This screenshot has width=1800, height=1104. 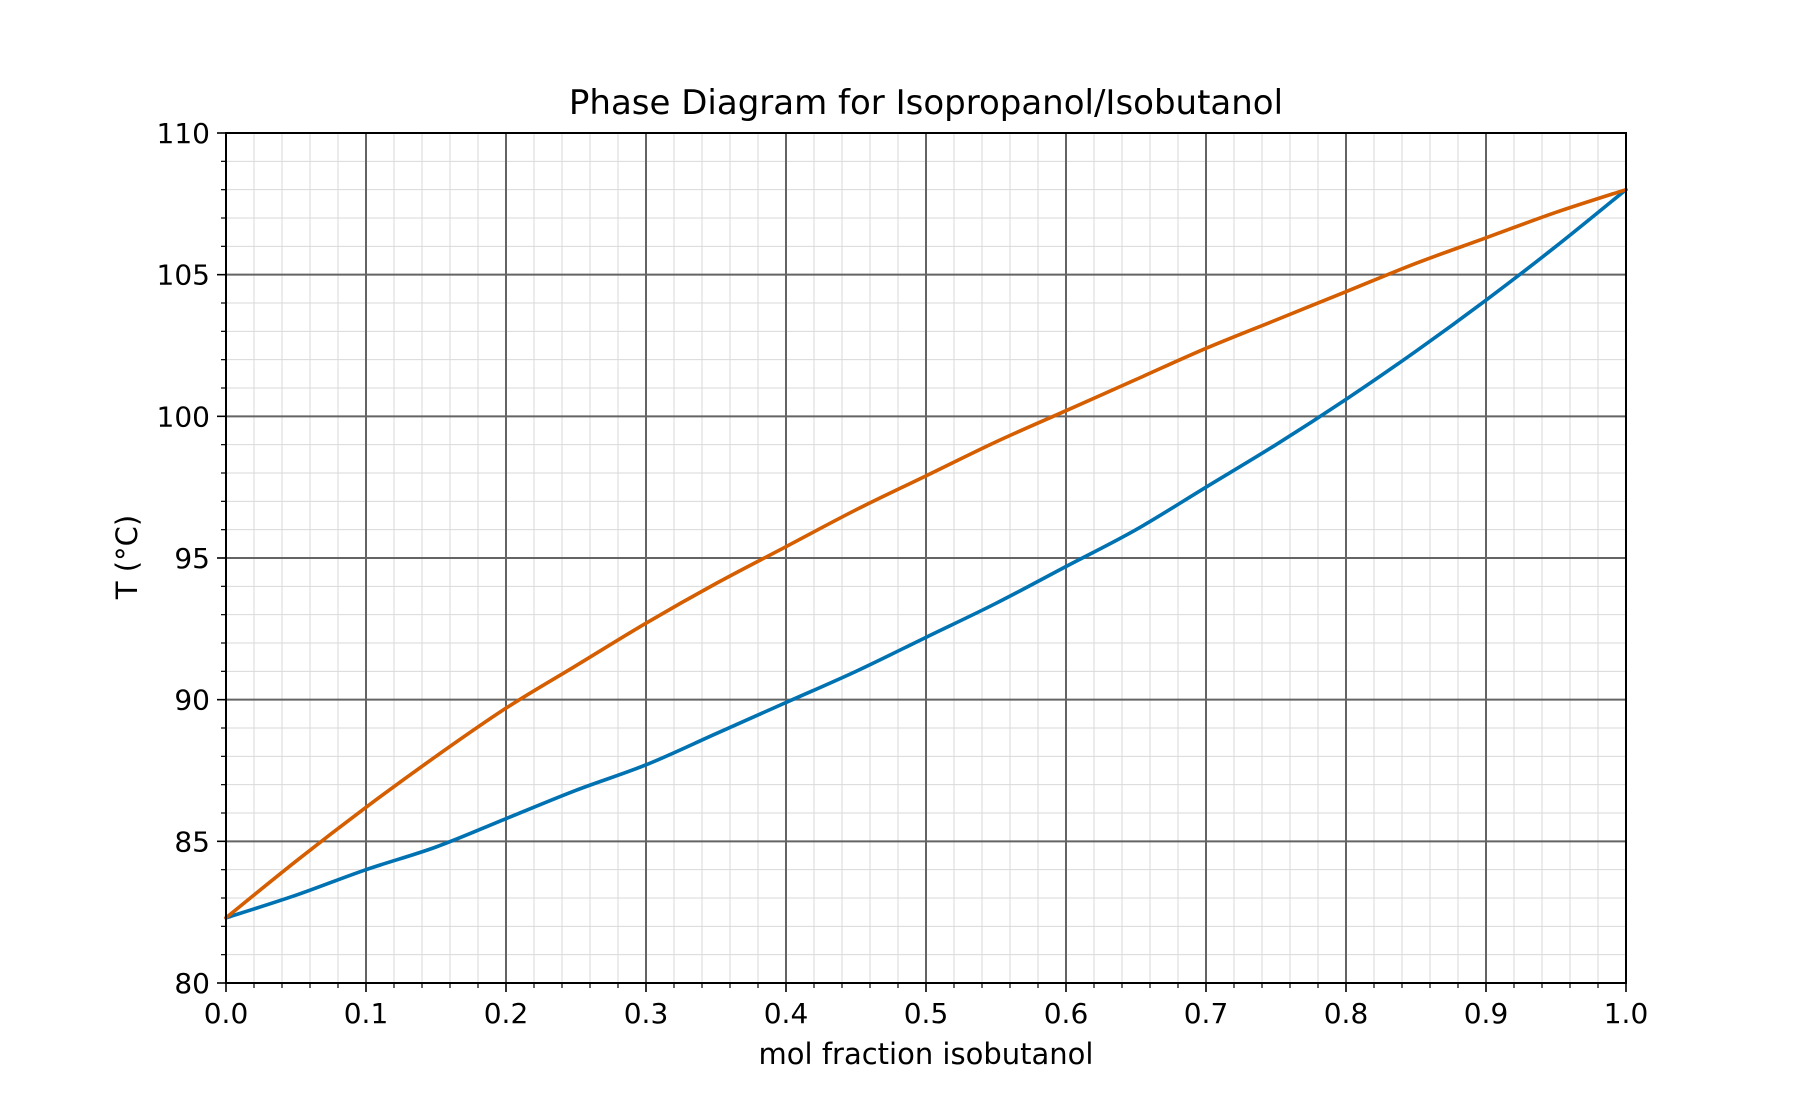 What do you see at coordinates (1626, 1013) in the screenshot?
I see `x-tick-label: 1.0` at bounding box center [1626, 1013].